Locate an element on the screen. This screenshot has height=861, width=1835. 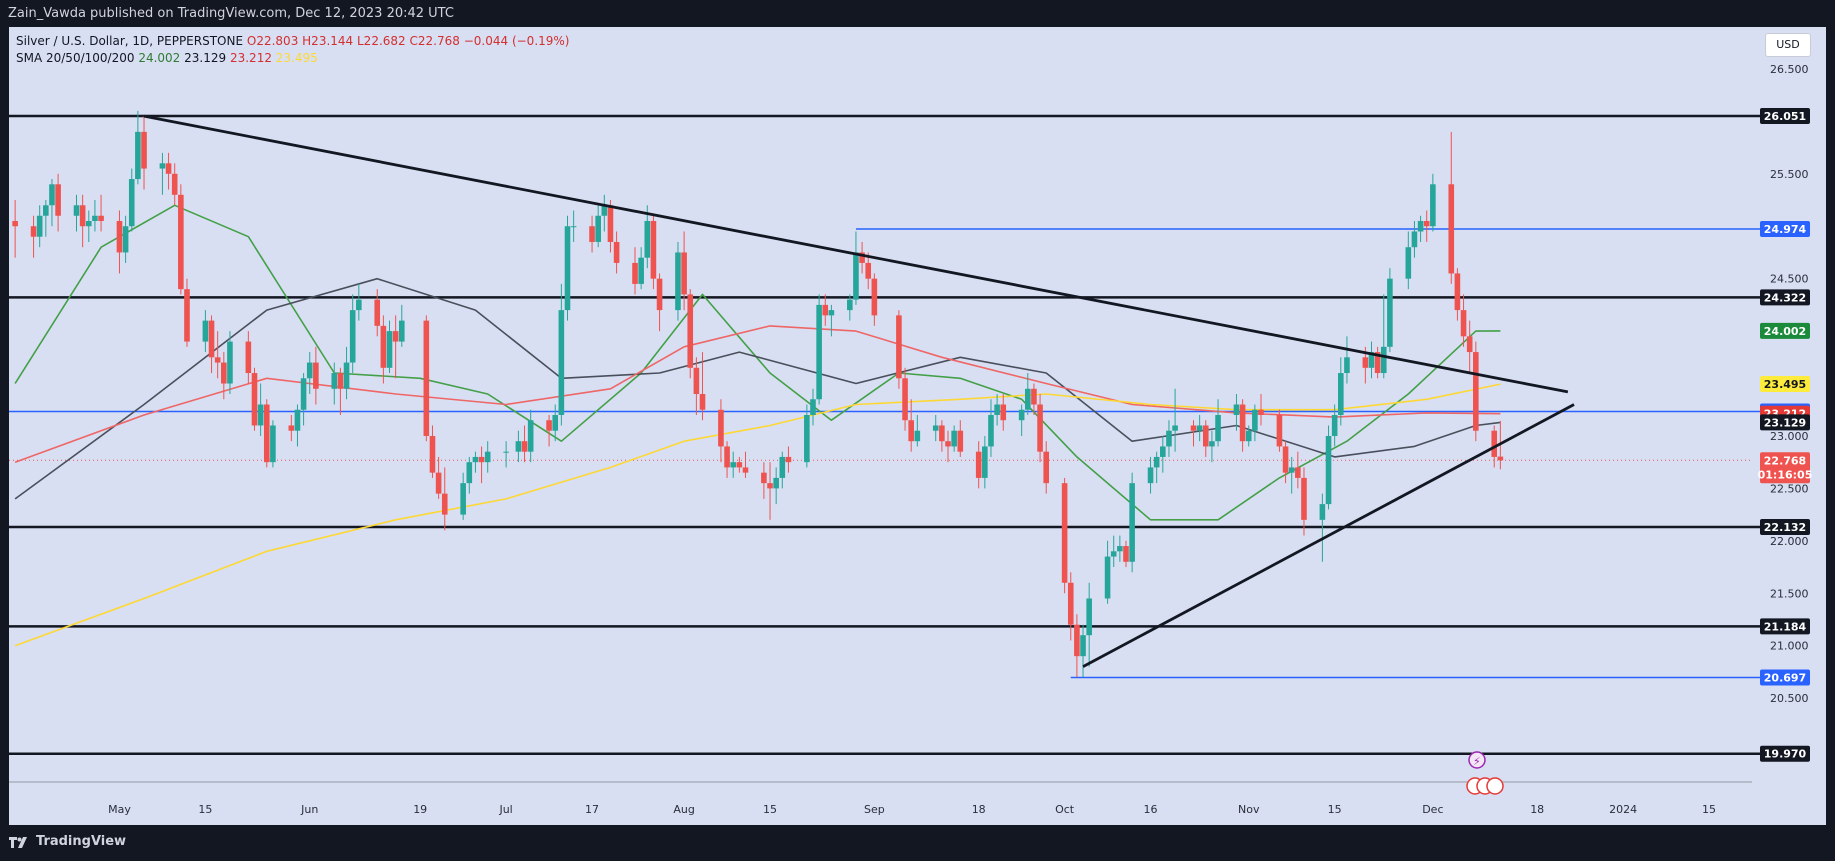
time-axis-background is located at coordinates (917, 803).